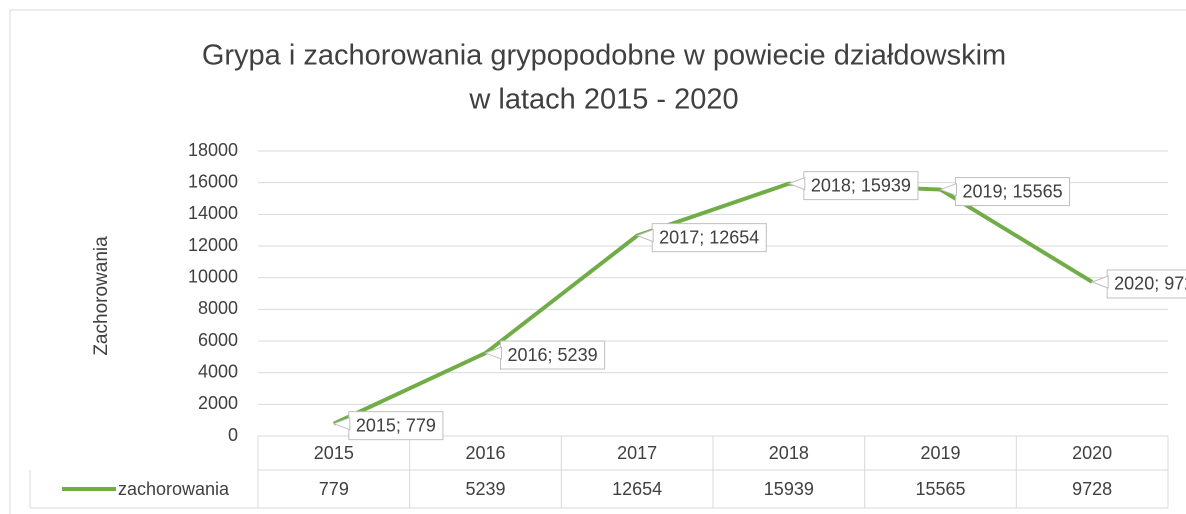 The height and width of the screenshot is (514, 1186). What do you see at coordinates (213, 181) in the screenshot?
I see `y-tick-label: 16000` at bounding box center [213, 181].